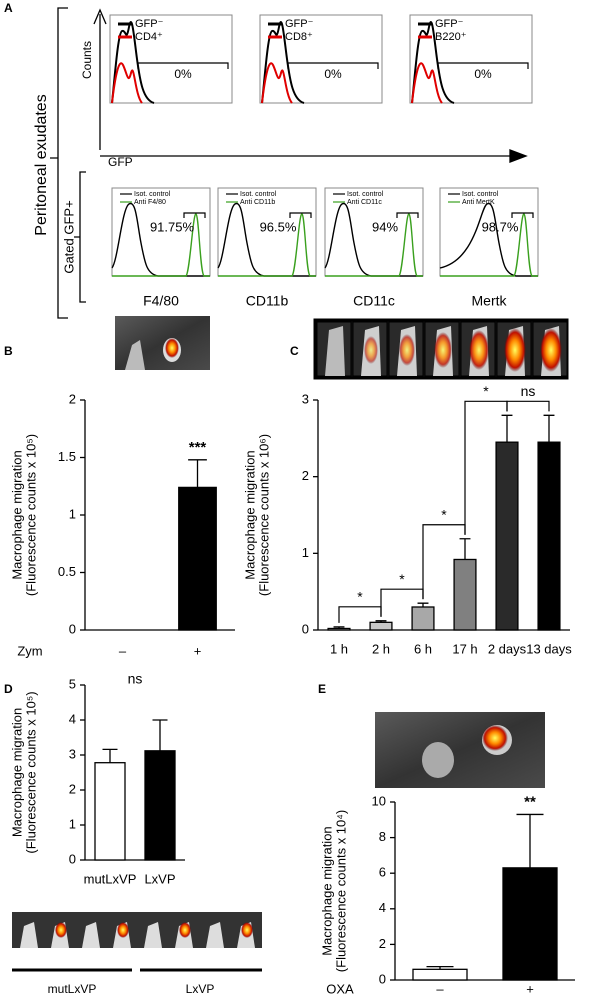  Describe the element at coordinates (382, 872) in the screenshot. I see `y-tick-label: 6` at that location.